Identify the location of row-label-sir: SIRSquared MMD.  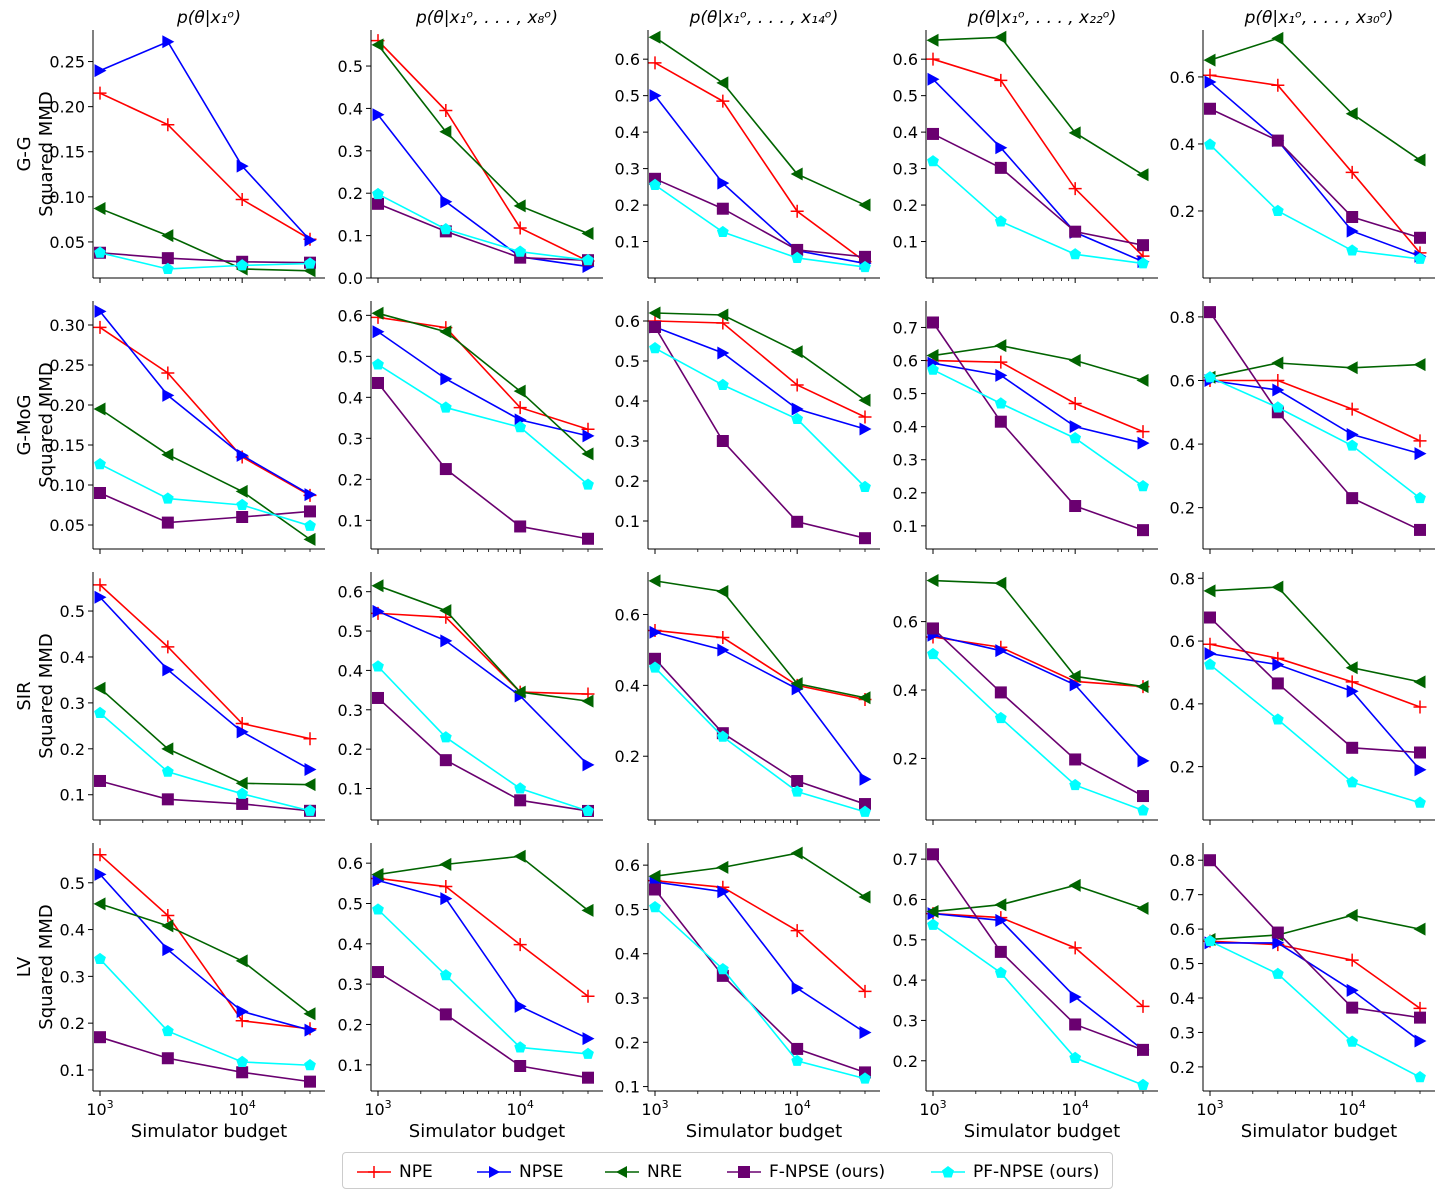
(35, 695).